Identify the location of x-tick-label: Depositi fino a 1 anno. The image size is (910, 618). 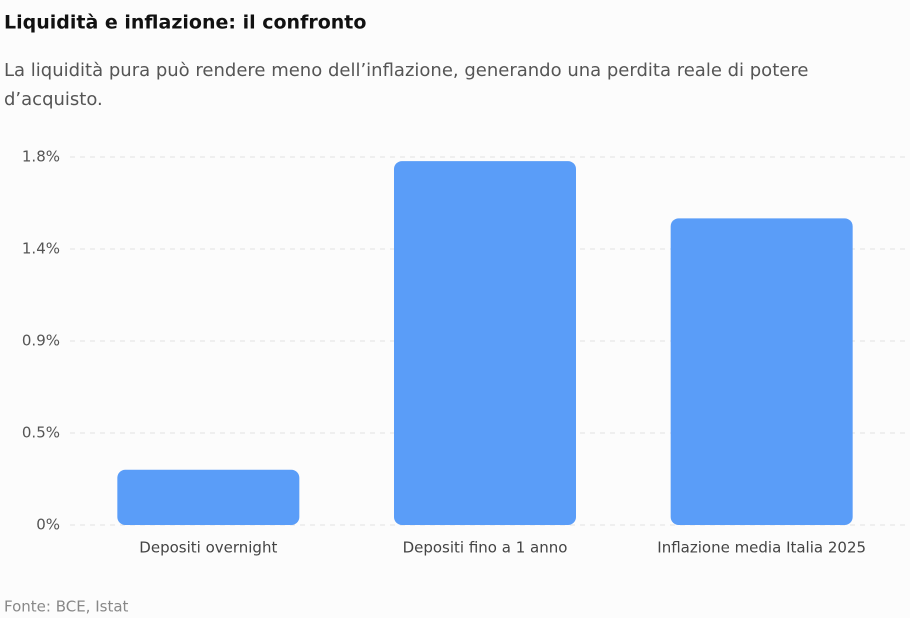
(485, 548).